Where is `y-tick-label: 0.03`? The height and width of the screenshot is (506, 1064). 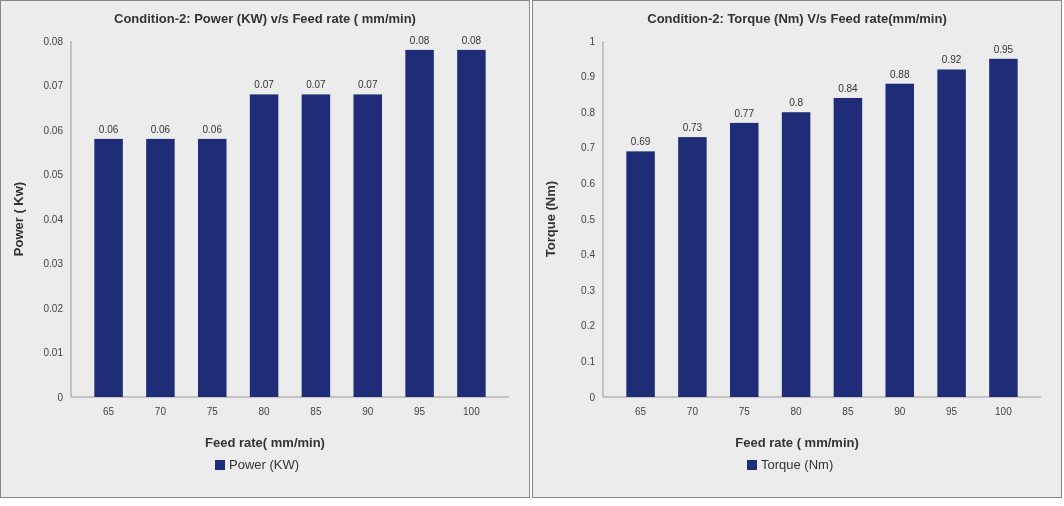
y-tick-label: 0.03 is located at coordinates (53, 263).